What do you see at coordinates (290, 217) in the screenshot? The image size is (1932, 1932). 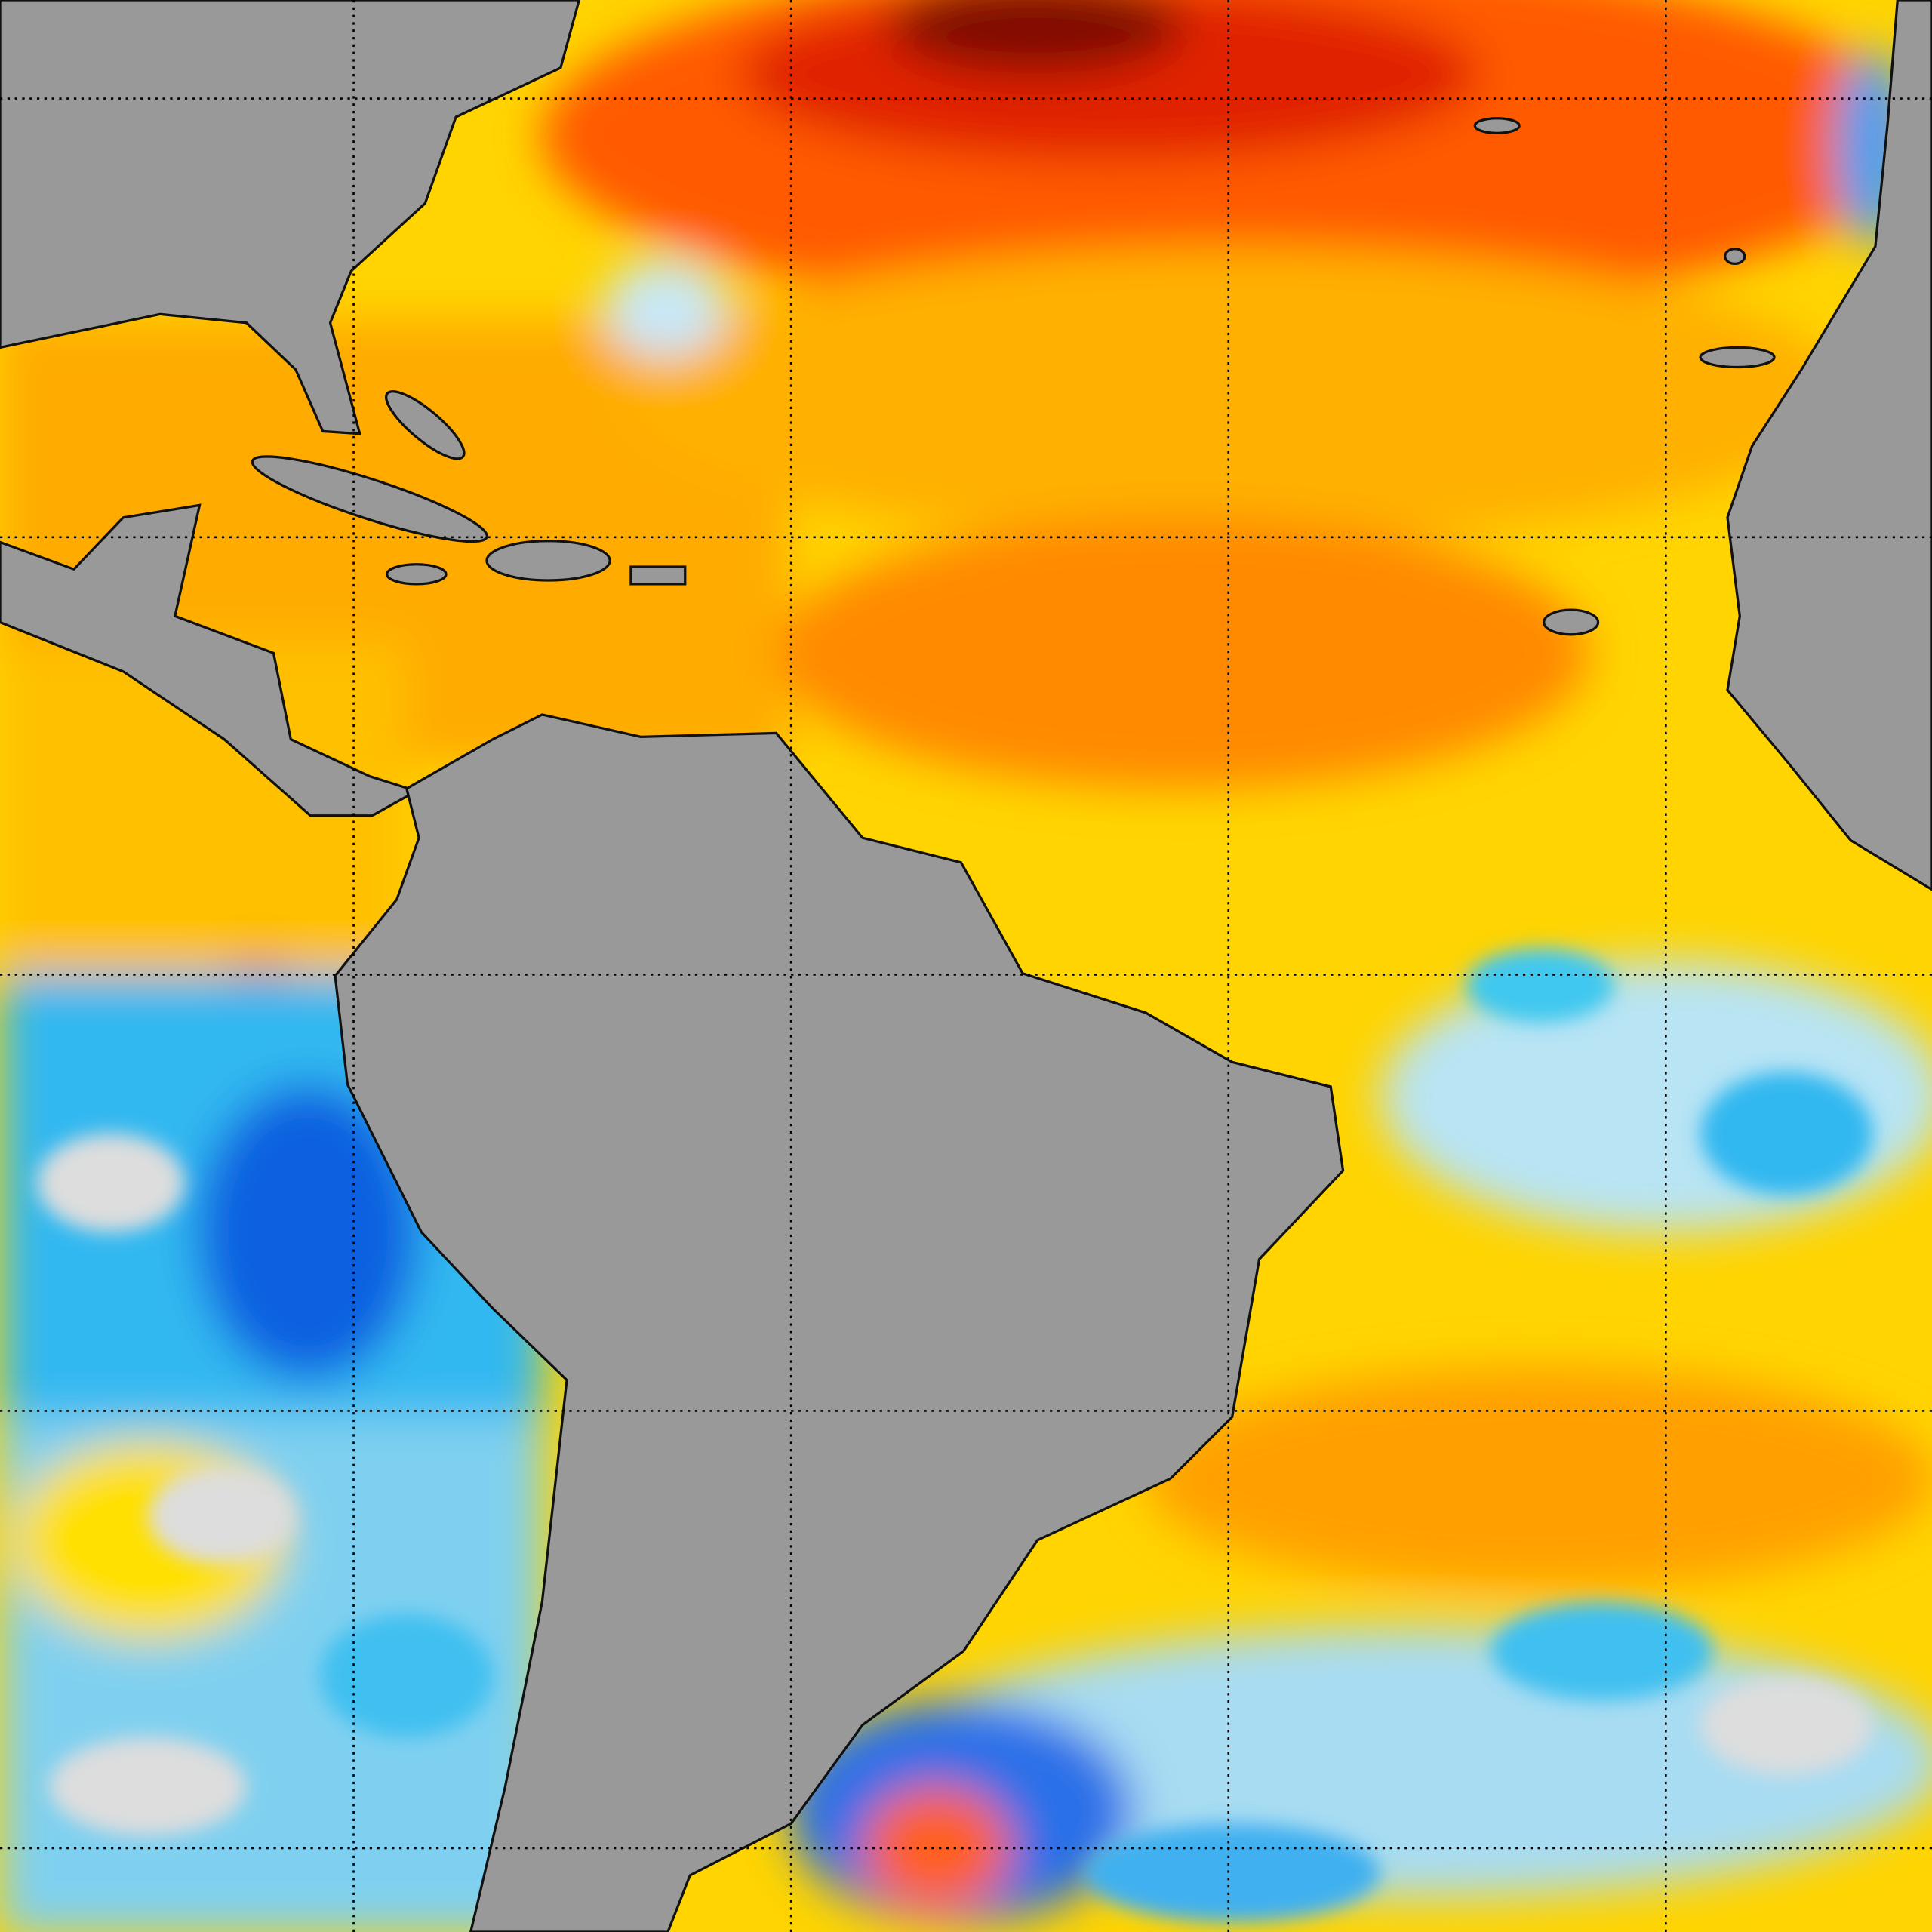 I see `north-america` at bounding box center [290, 217].